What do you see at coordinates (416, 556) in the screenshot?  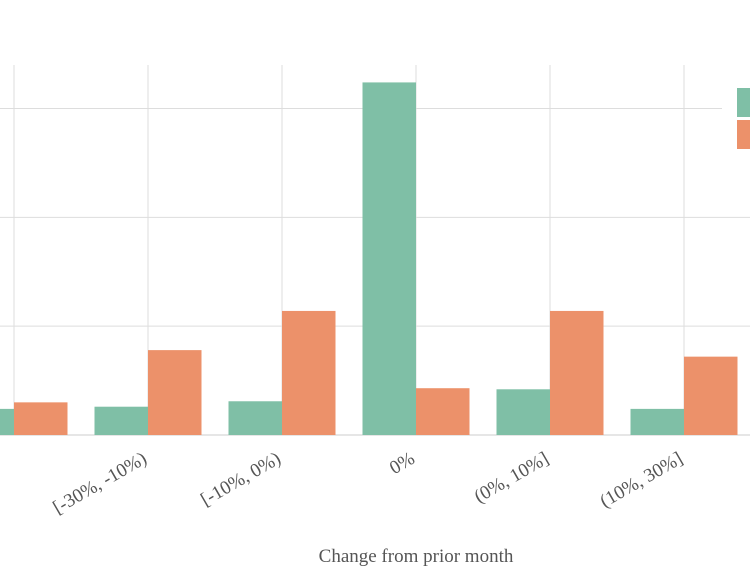 I see `x-axis-label: Change from prior month` at bounding box center [416, 556].